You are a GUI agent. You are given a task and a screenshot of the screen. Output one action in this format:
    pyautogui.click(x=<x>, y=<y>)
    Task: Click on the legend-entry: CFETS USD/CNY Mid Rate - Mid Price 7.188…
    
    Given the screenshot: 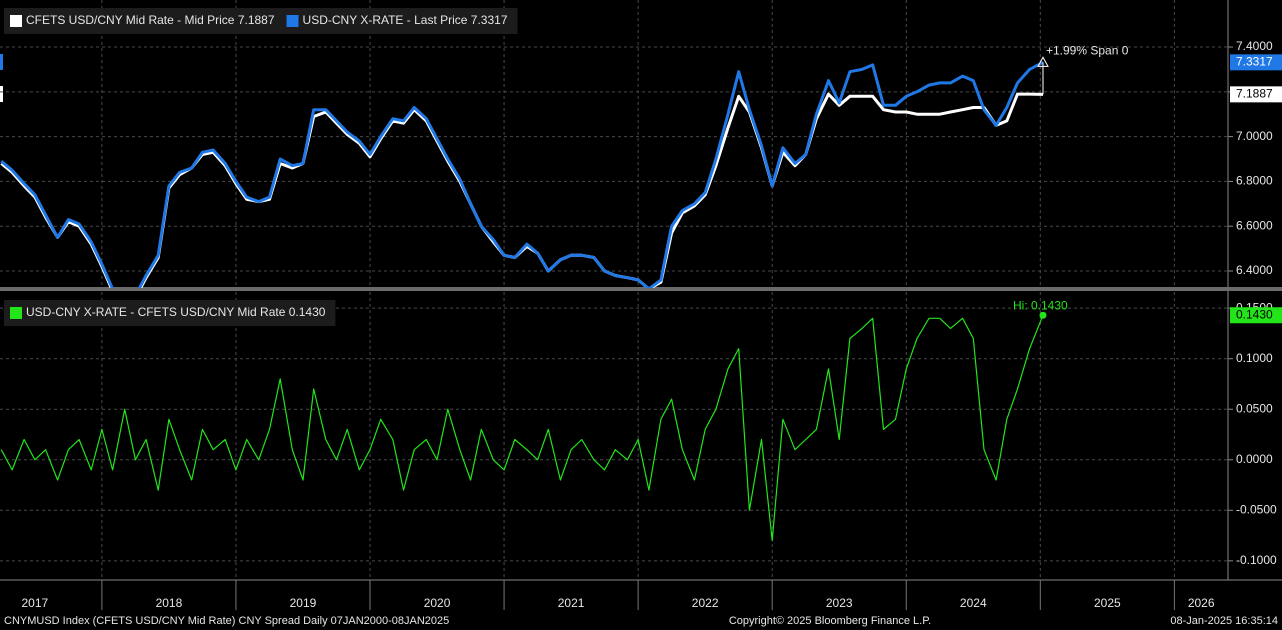 What is the action you would take?
    pyautogui.click(x=150, y=20)
    